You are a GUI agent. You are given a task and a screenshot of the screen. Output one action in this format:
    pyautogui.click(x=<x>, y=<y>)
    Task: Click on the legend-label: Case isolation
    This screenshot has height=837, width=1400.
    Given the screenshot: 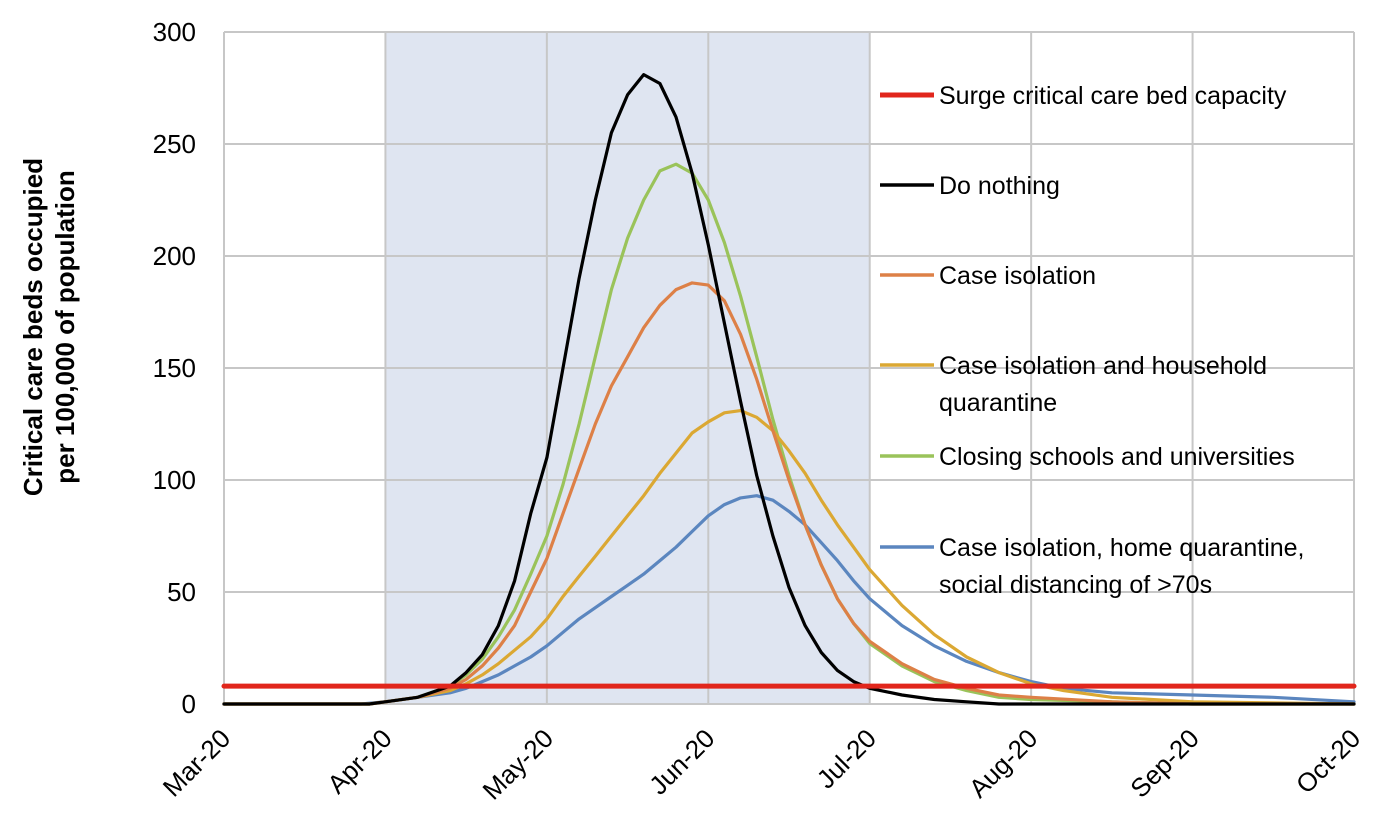 What is the action you would take?
    pyautogui.click(x=1017, y=276)
    